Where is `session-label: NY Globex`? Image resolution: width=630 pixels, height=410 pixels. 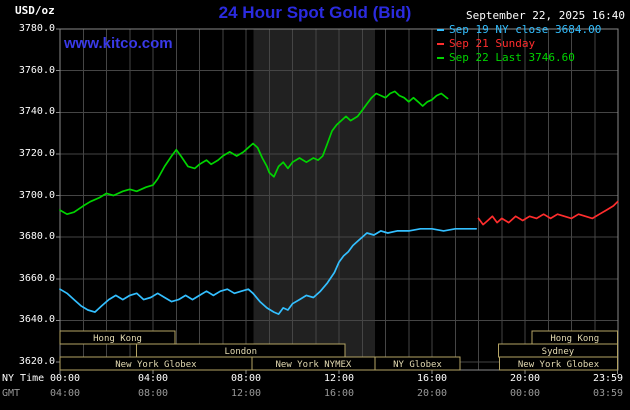
session-label: NY Globex is located at coordinates (417, 365).